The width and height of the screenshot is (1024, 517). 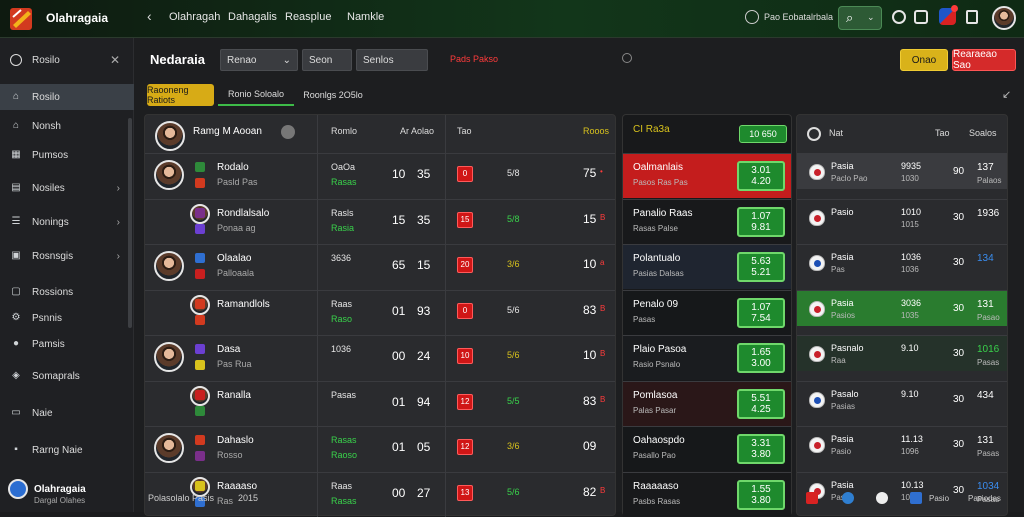 I want to click on odds-row: Penalo 09 Pasas 1.07 7.54, so click(x=707, y=312).